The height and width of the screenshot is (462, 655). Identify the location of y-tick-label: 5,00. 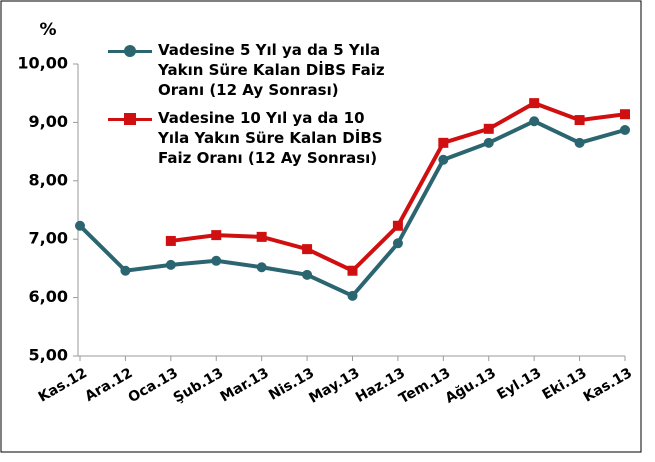
(48, 355).